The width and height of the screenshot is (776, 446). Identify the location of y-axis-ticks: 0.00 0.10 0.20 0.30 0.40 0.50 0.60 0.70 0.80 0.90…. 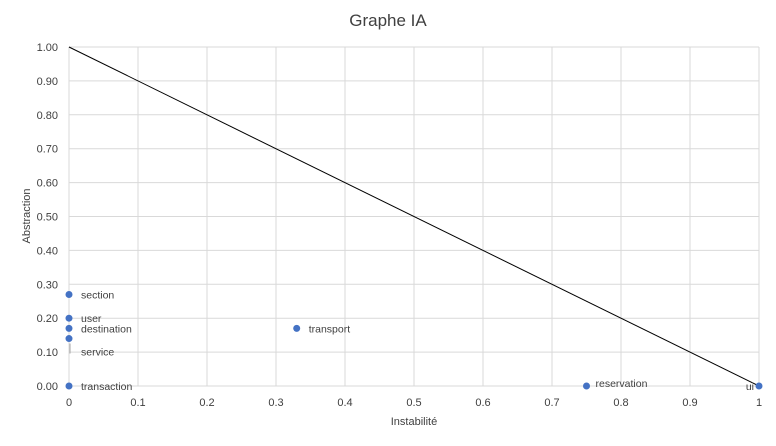
(47, 217).